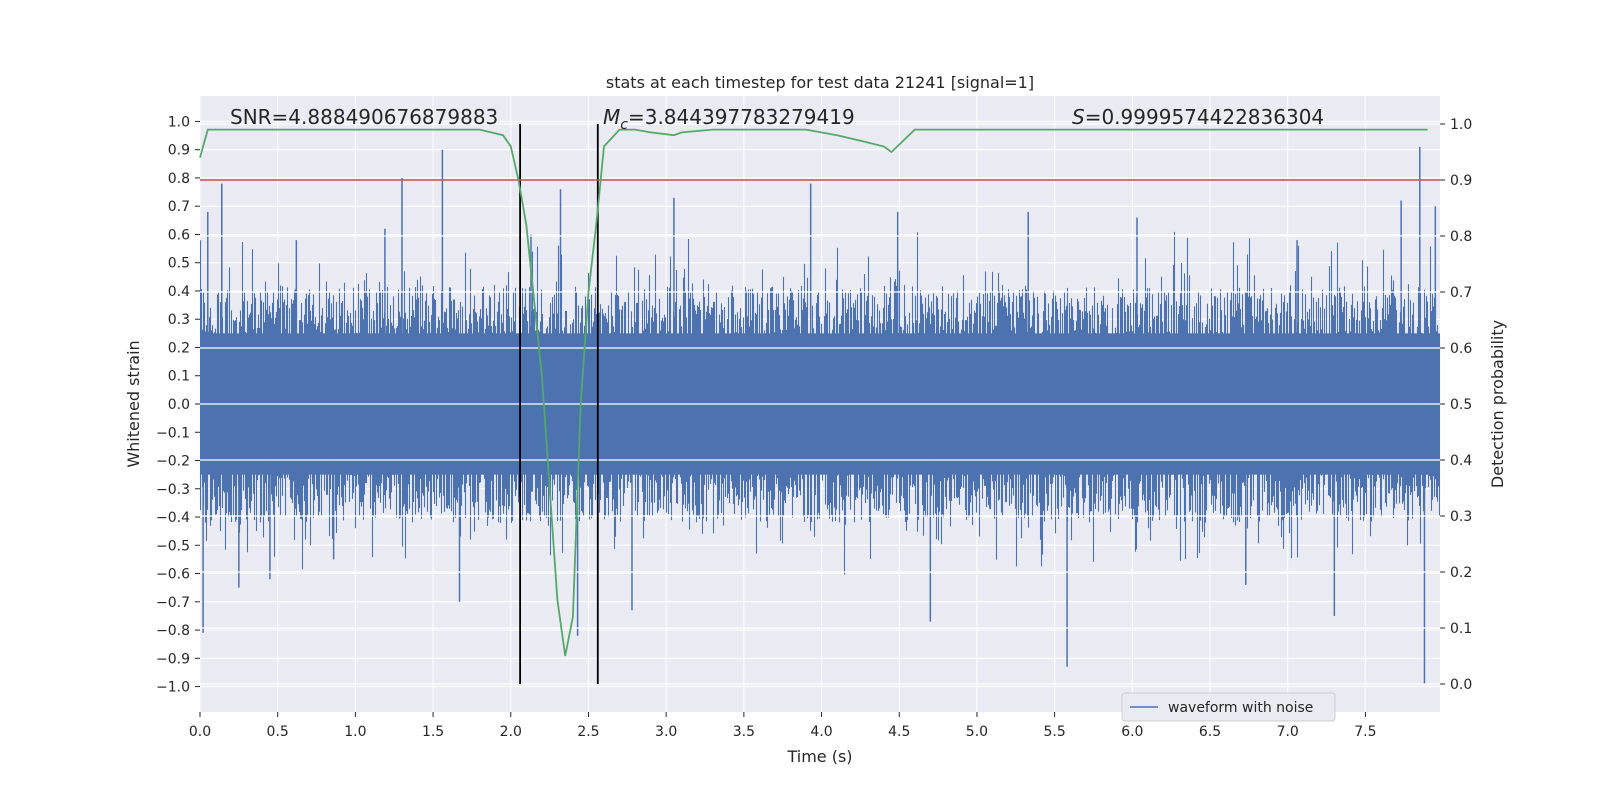  Describe the element at coordinates (173, 546) in the screenshot. I see `left-tick-label: −0.5` at that location.